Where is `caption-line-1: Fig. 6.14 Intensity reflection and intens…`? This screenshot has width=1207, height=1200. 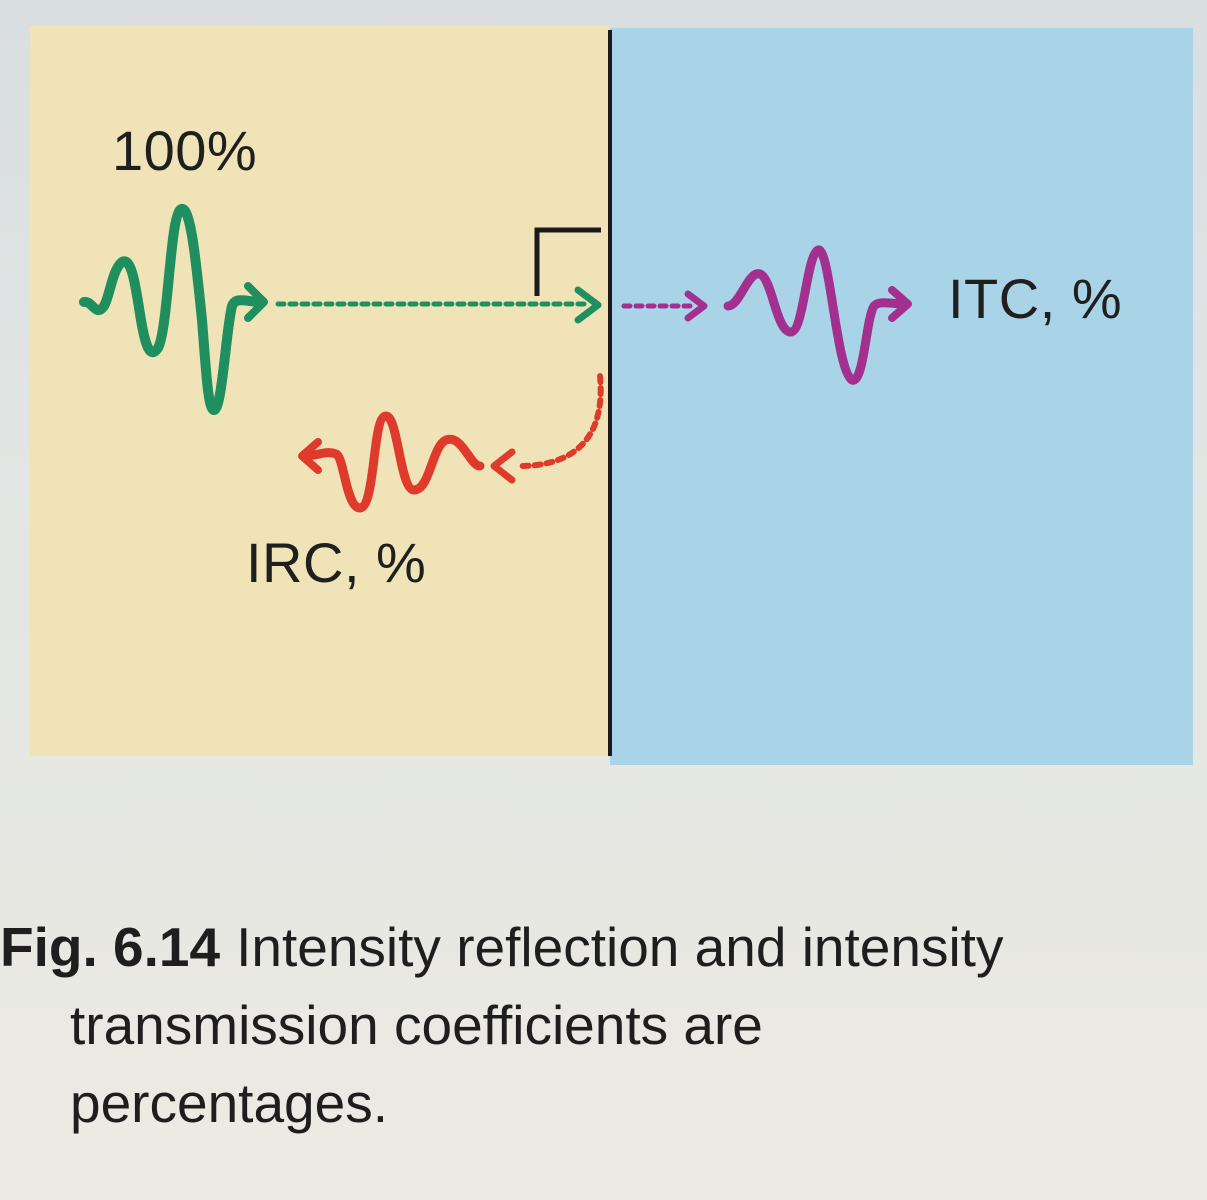 caption-line-1: Fig. 6.14 Intensity reflection and intens… is located at coordinates (603, 947).